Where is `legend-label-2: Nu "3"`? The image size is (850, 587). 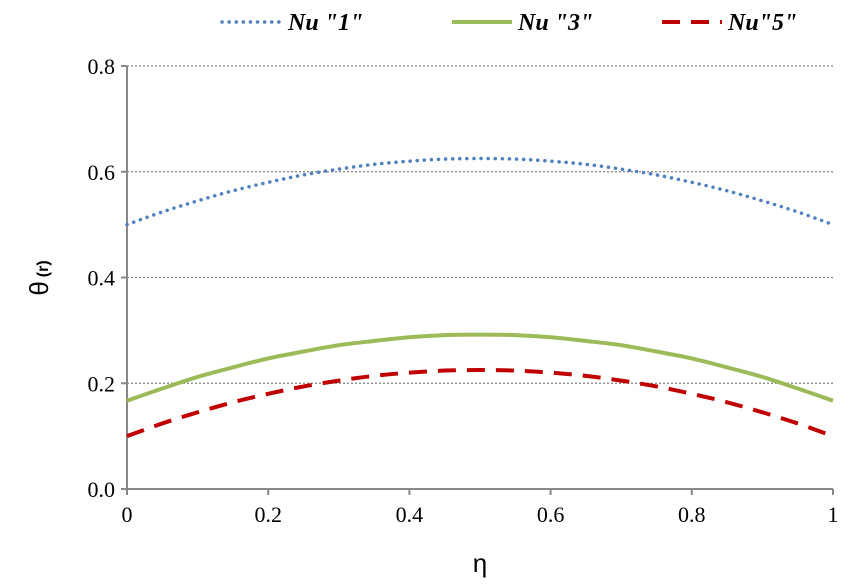
legend-label-2: Nu "3" is located at coordinates (555, 23).